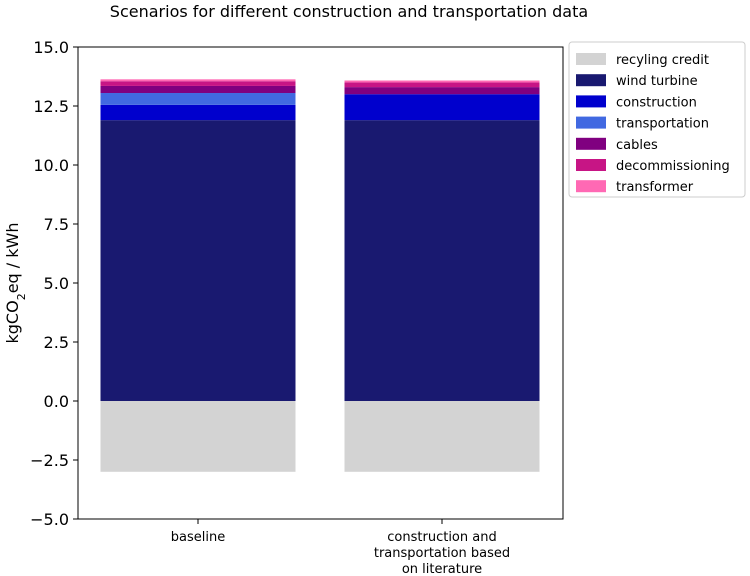  I want to click on y-tick-label: 2.5, so click(56, 342).